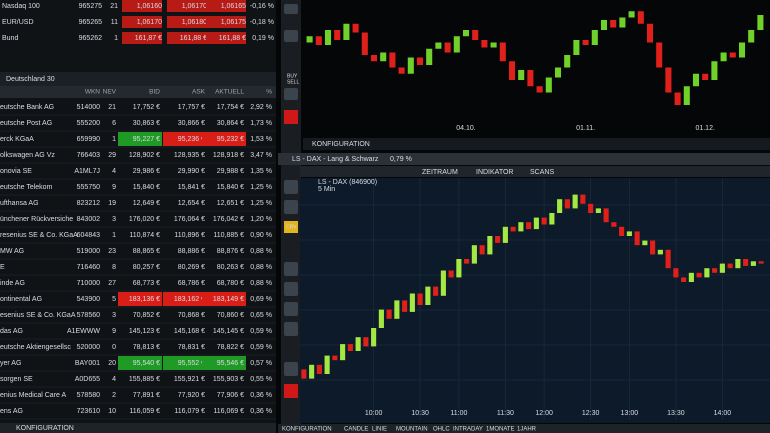 This screenshot has width=770, height=433. Describe the element at coordinates (440, 172) in the screenshot. I see `panel-tab: ZEITRAUM` at that location.